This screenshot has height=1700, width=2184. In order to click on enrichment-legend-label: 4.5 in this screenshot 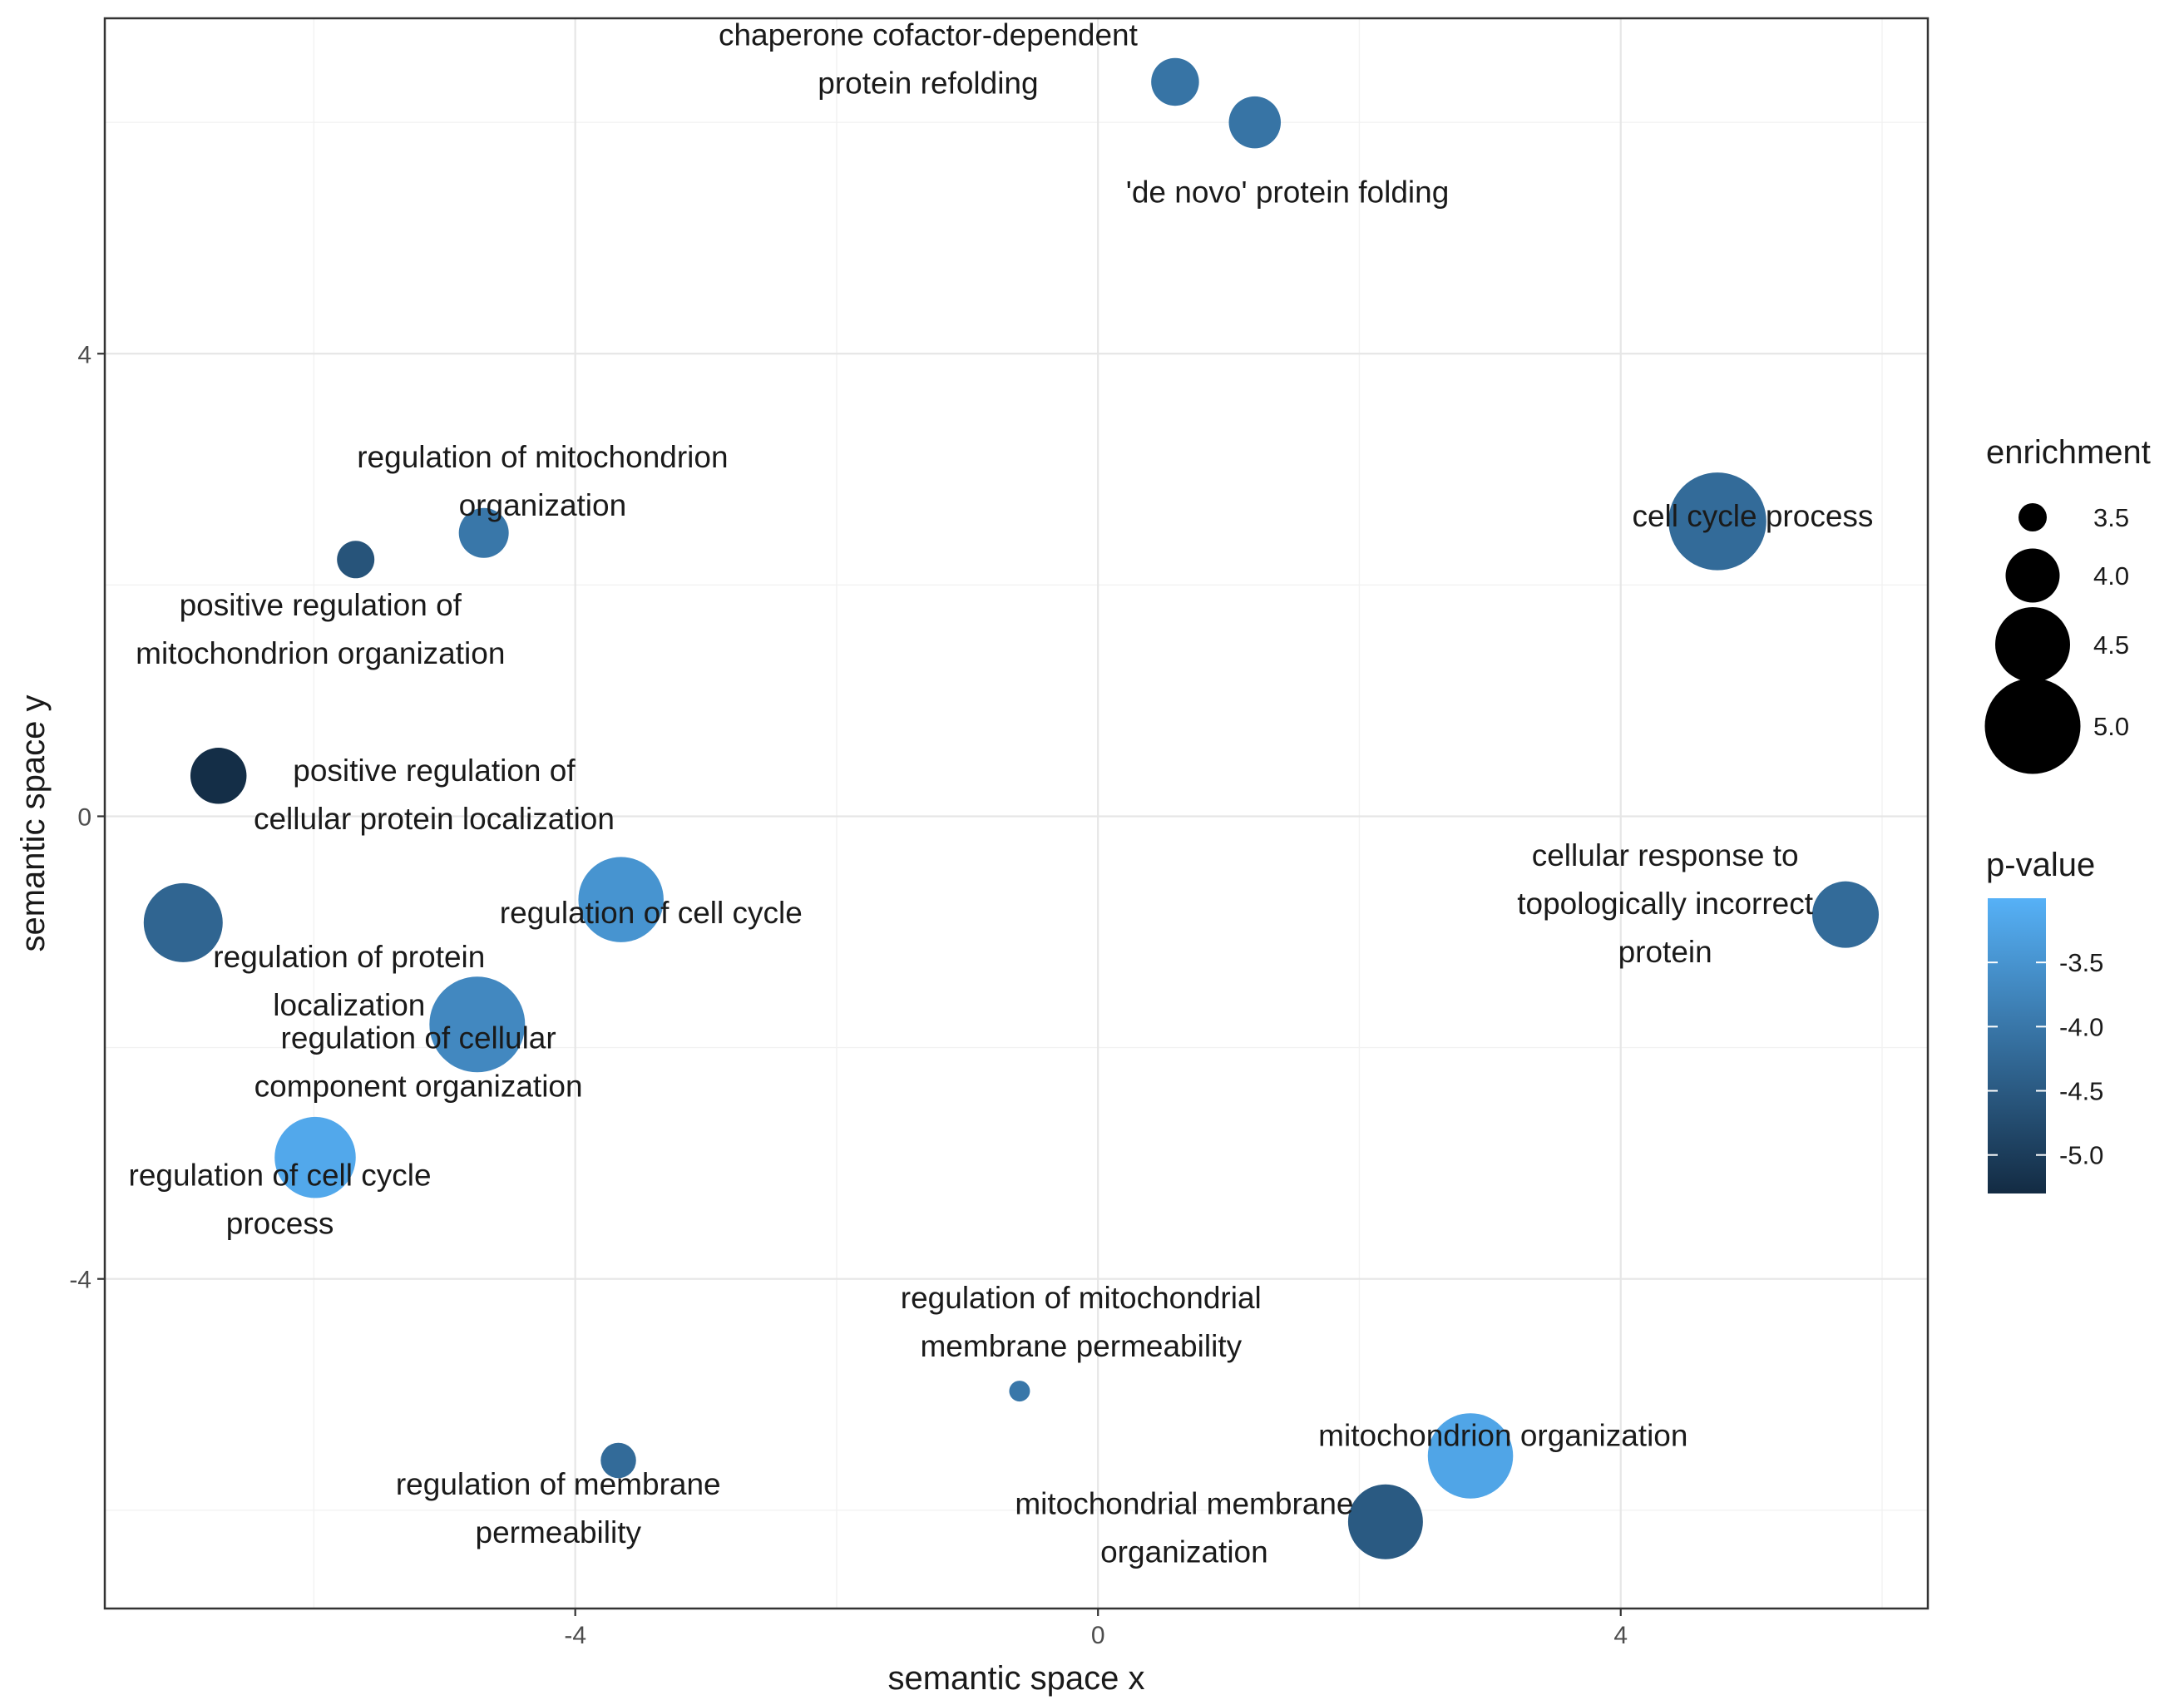, I will do `click(2111, 645)`.